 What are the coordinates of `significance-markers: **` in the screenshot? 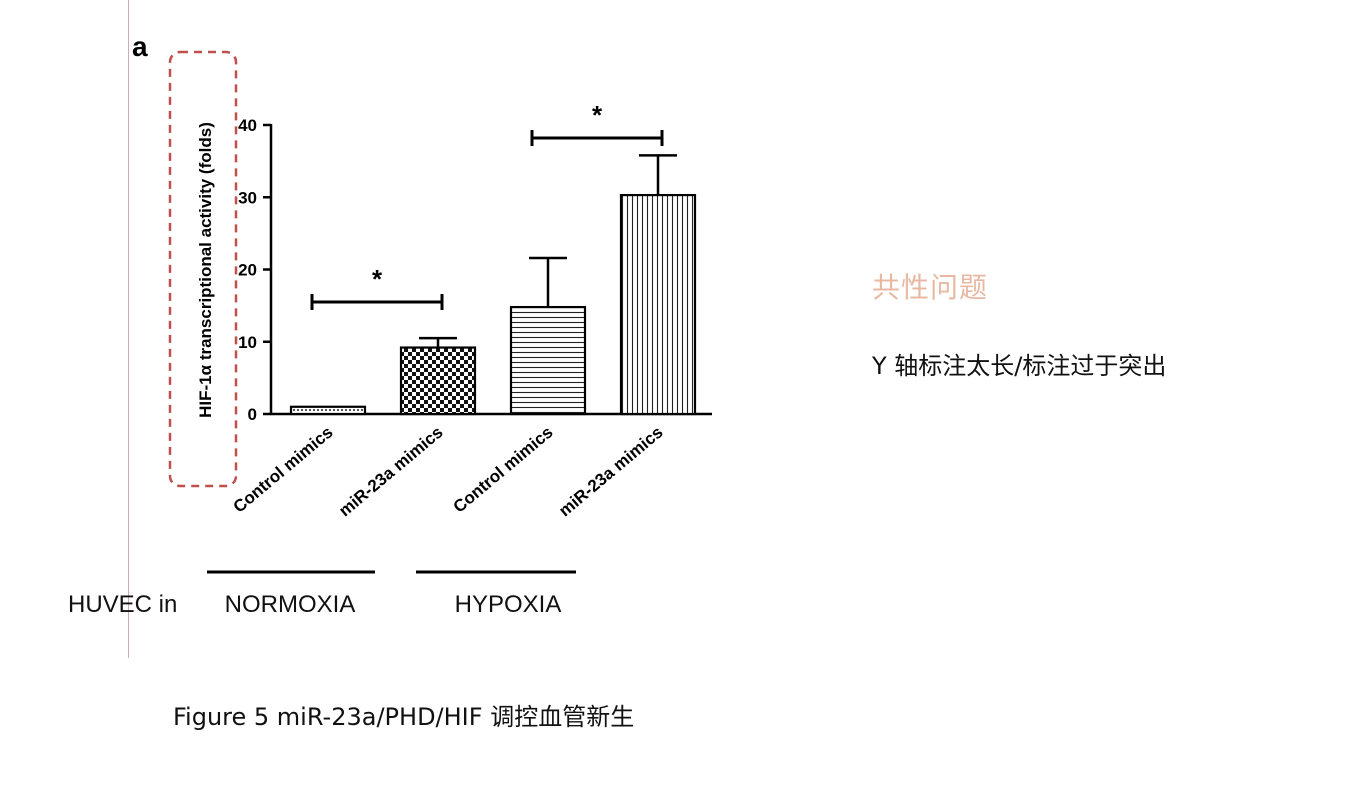 It's located at (487, 205).